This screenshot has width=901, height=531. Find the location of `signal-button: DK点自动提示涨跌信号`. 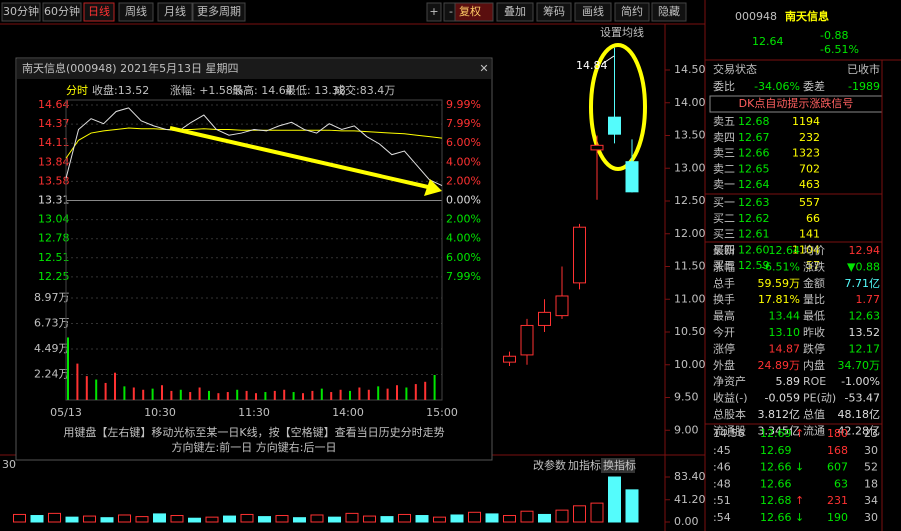

signal-button: DK点自动提示涨跌信号 is located at coordinates (796, 103).